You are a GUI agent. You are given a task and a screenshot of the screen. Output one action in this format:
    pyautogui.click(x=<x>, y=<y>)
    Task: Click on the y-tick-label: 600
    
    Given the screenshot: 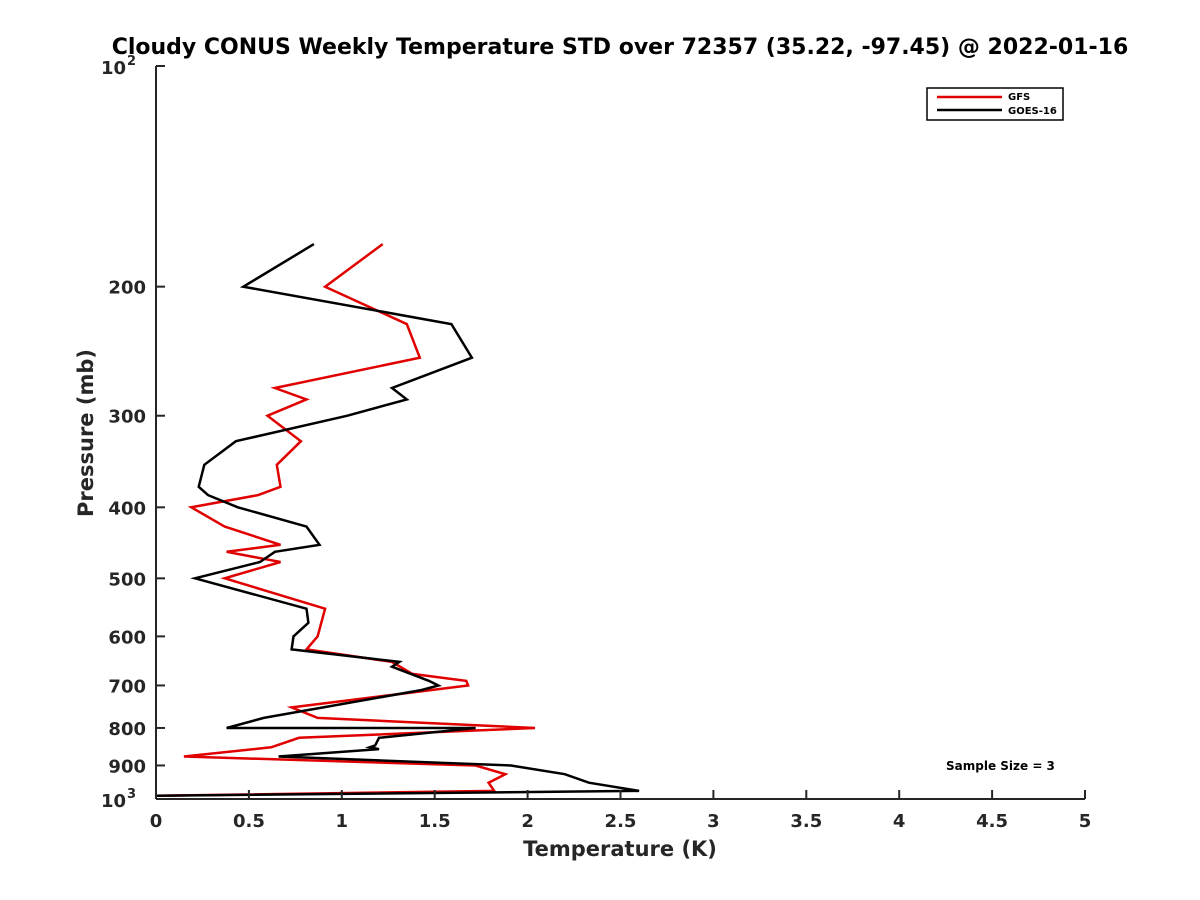 What is the action you would take?
    pyautogui.click(x=127, y=637)
    